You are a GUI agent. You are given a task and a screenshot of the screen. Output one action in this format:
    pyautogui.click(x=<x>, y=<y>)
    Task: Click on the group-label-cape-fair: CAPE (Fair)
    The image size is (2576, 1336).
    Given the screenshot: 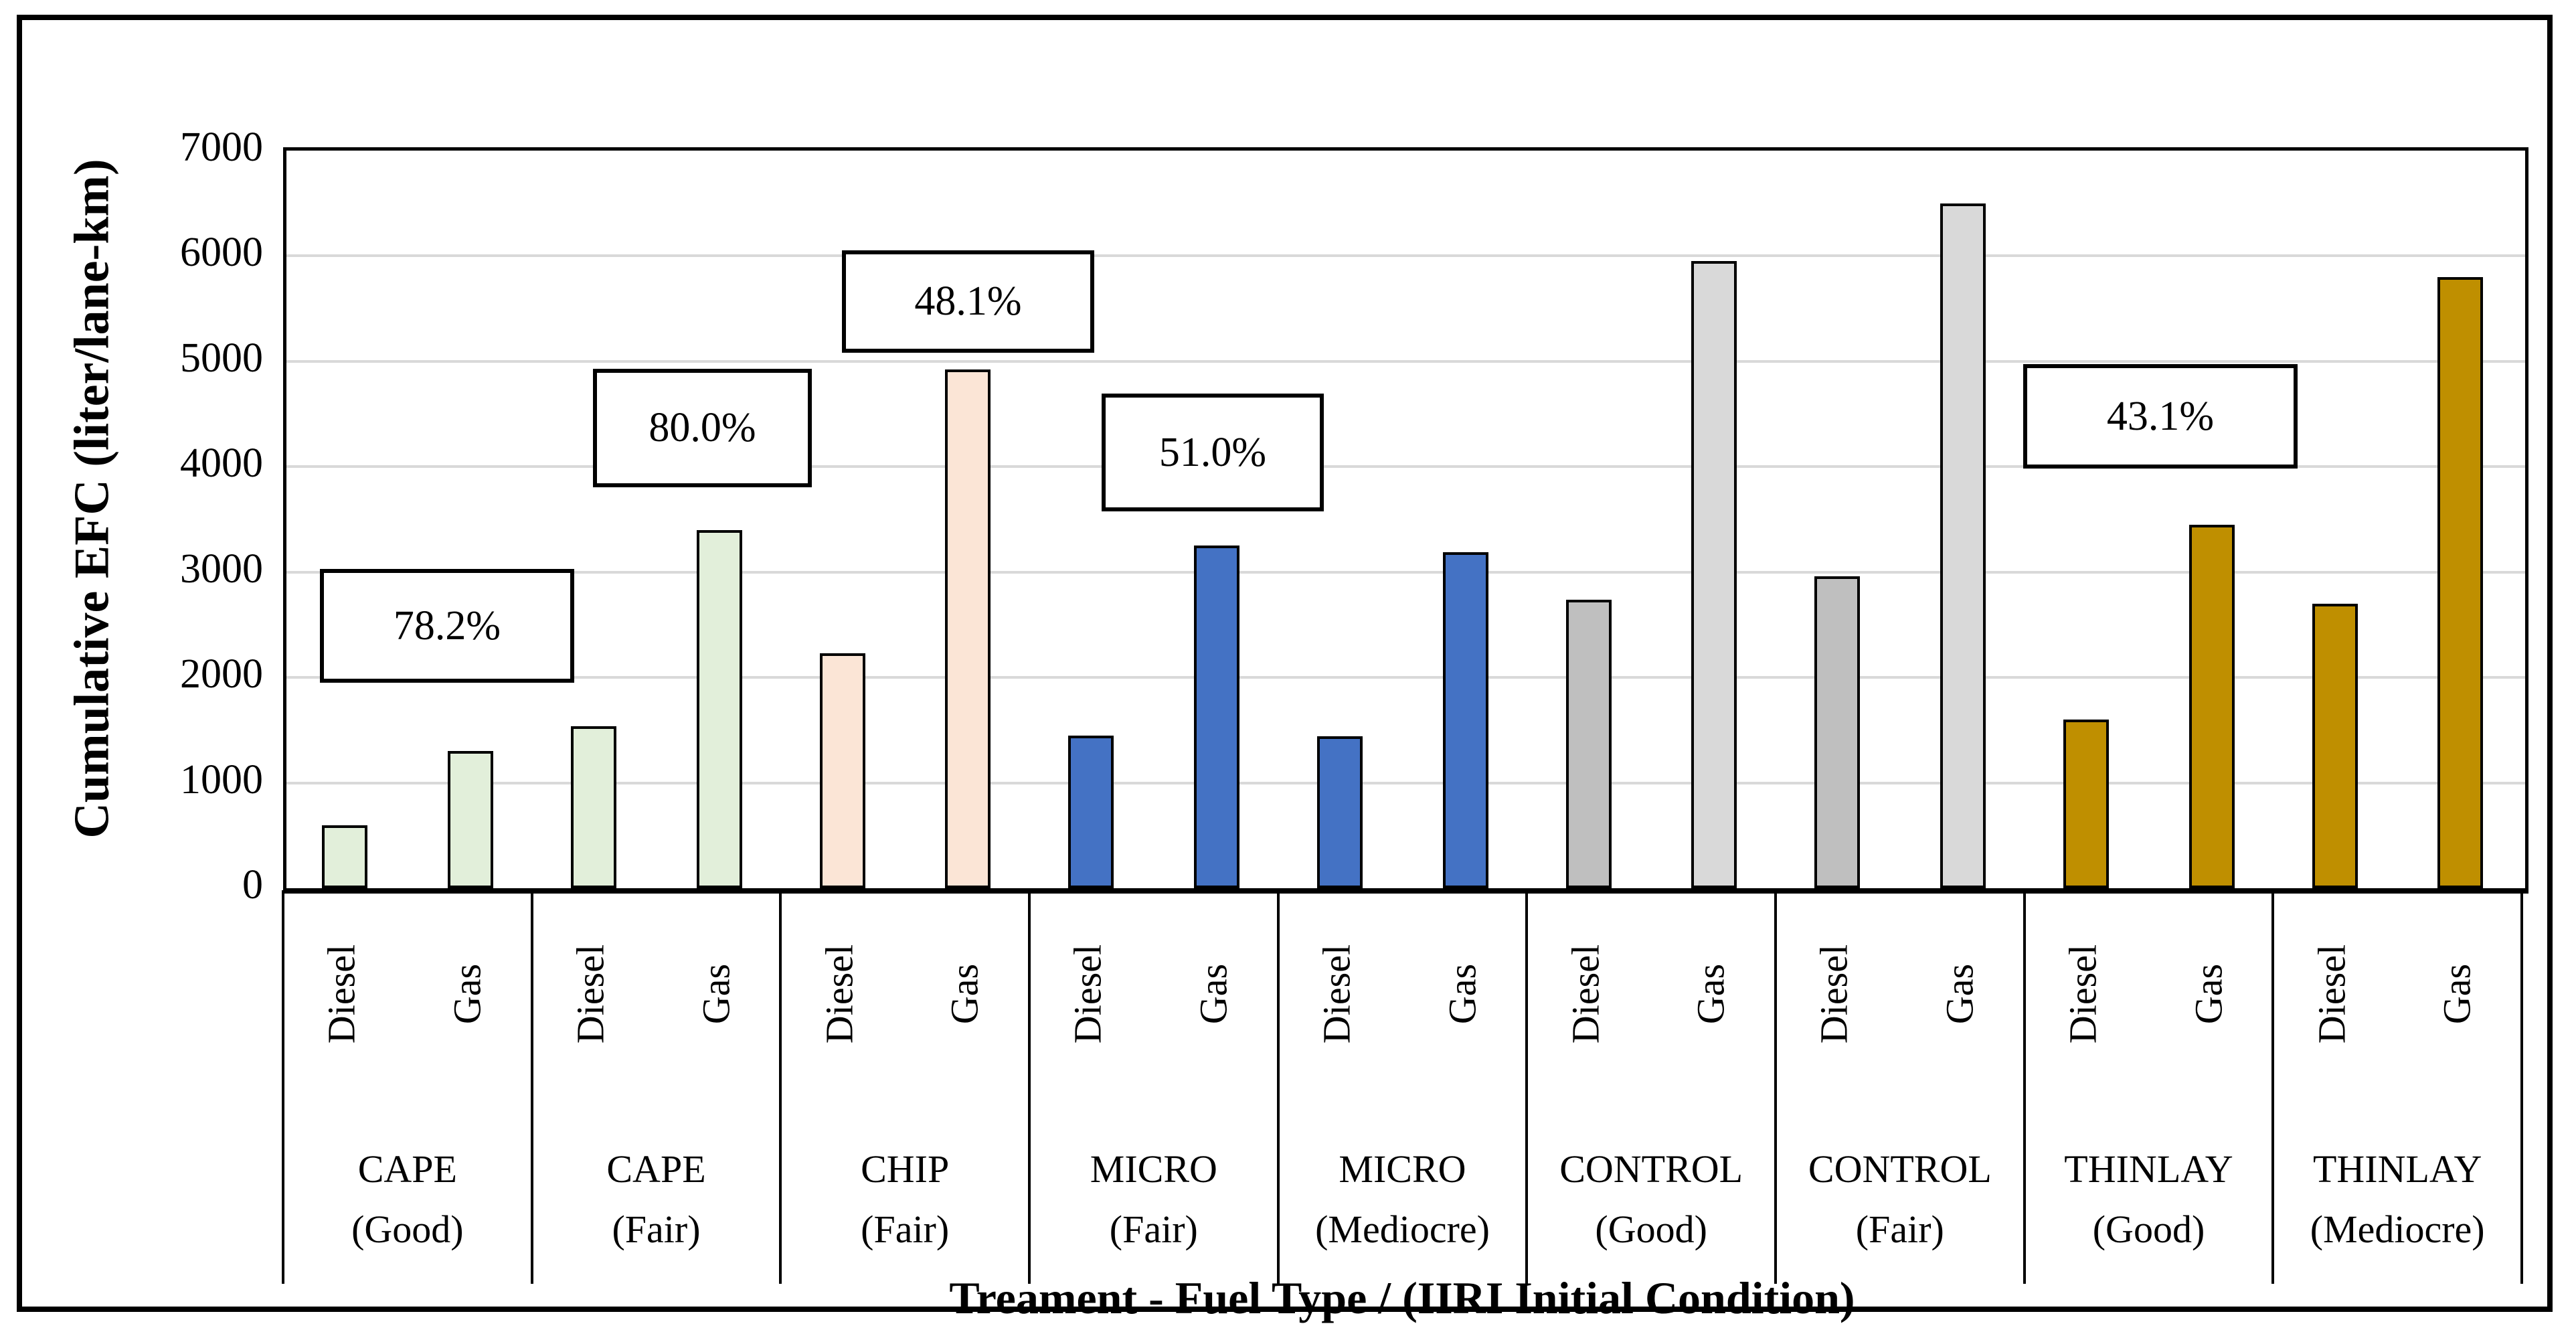 What is the action you would take?
    pyautogui.click(x=655, y=1199)
    